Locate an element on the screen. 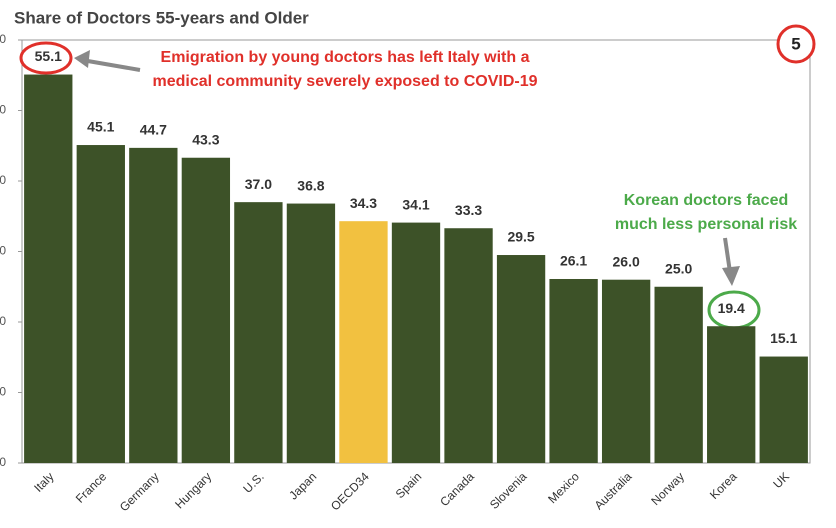  badge-circle is located at coordinates (796, 44).